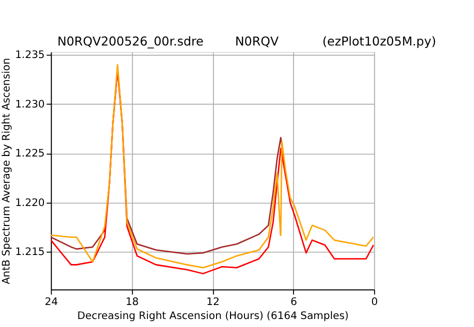 This screenshot has width=474, height=327. Describe the element at coordinates (6, 171) in the screenshot. I see `y-axis-title: AntB Spectrum Average by Right Ascension` at that location.